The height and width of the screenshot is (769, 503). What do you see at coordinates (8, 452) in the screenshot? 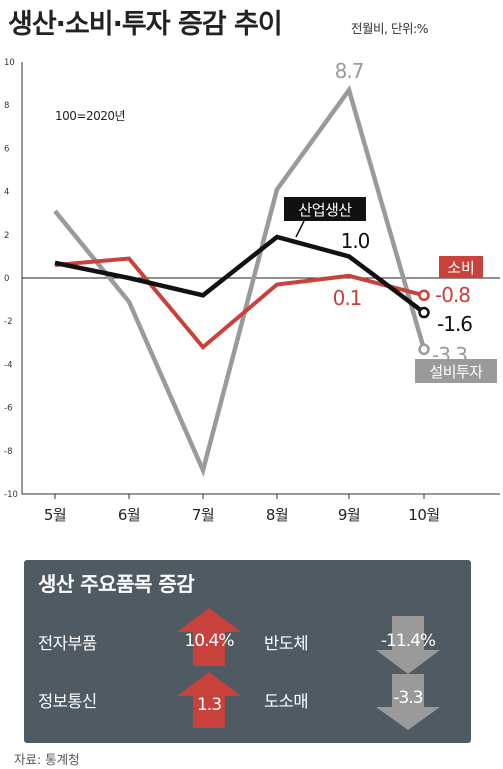
I see `y-tick-label: -8` at bounding box center [8, 452].